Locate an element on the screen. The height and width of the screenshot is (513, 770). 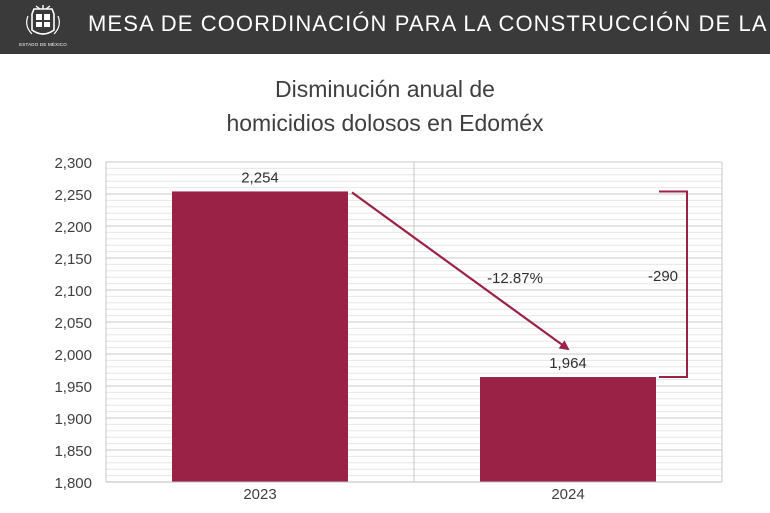
y-tick-label: 2,250 is located at coordinates (73, 195).